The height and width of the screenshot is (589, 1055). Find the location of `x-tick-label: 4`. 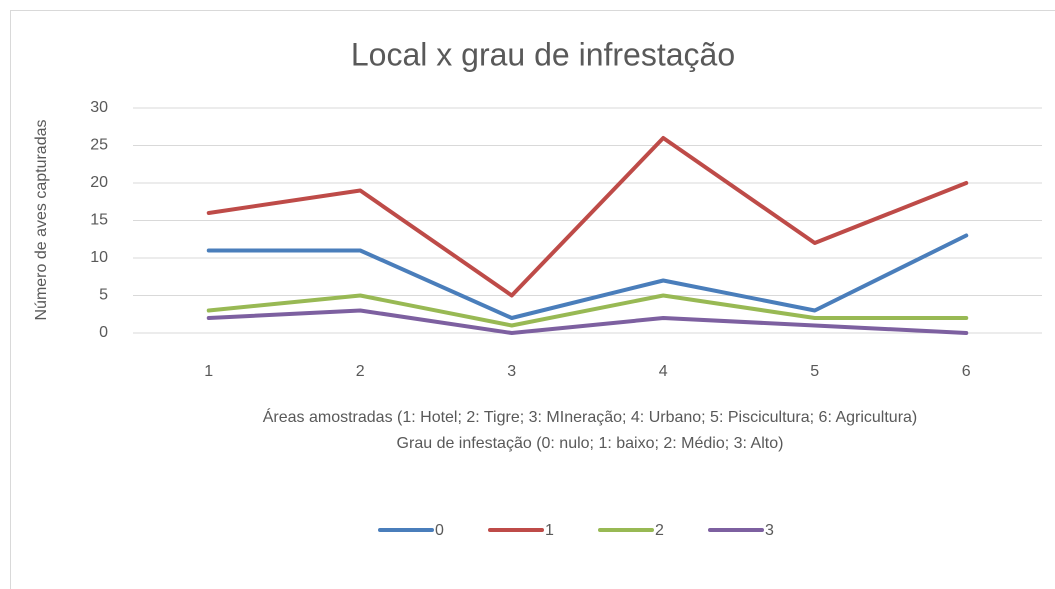

x-tick-label: 4 is located at coordinates (663, 371).